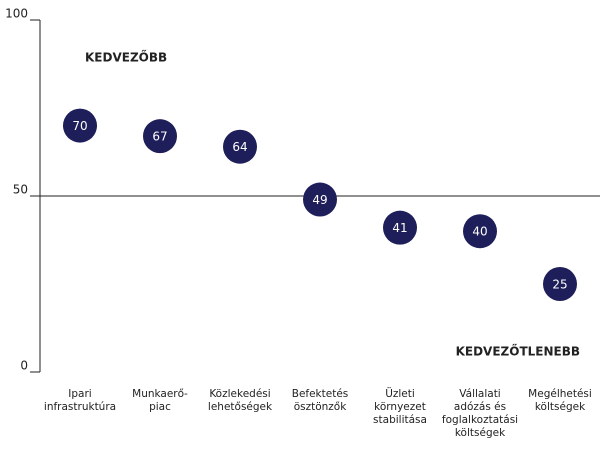 The image size is (601, 455). I want to click on value-label: 70, so click(79, 126).